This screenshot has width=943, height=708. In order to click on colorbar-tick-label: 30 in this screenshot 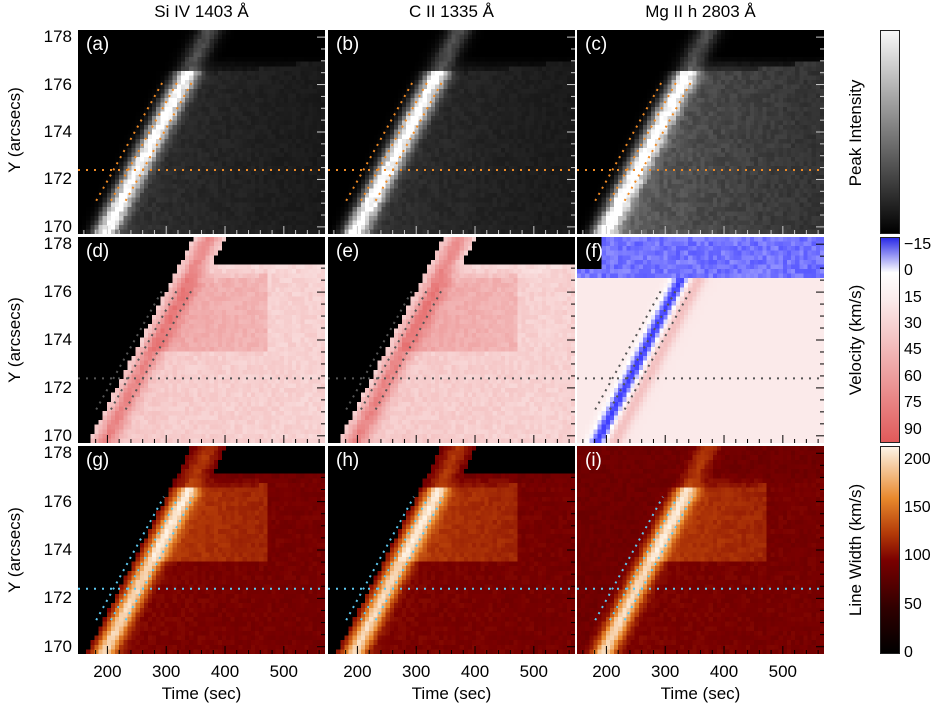, I will do `click(913, 324)`.